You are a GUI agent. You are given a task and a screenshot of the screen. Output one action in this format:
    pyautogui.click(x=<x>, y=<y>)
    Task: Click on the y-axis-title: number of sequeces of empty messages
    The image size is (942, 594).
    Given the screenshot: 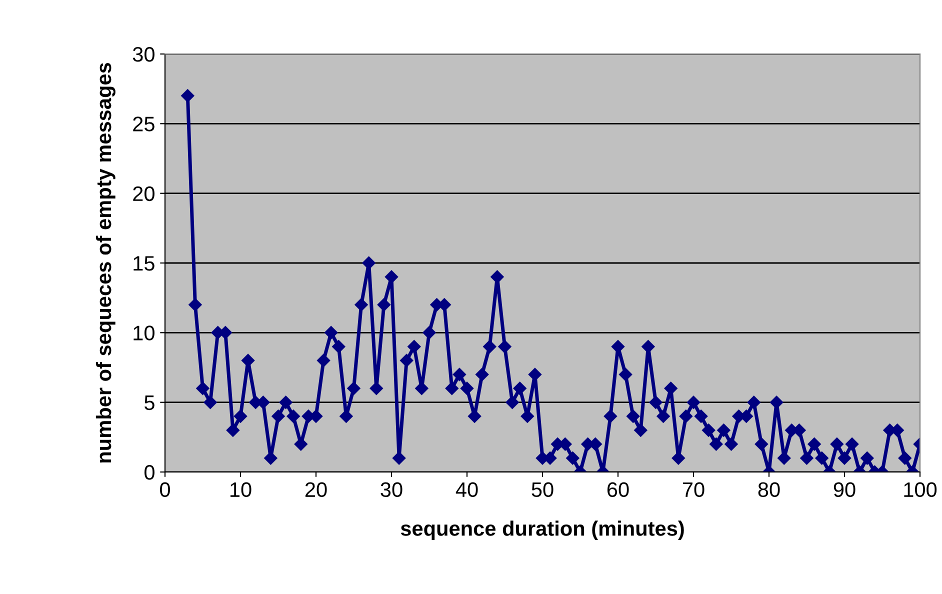 What is the action you would take?
    pyautogui.click(x=106, y=262)
    